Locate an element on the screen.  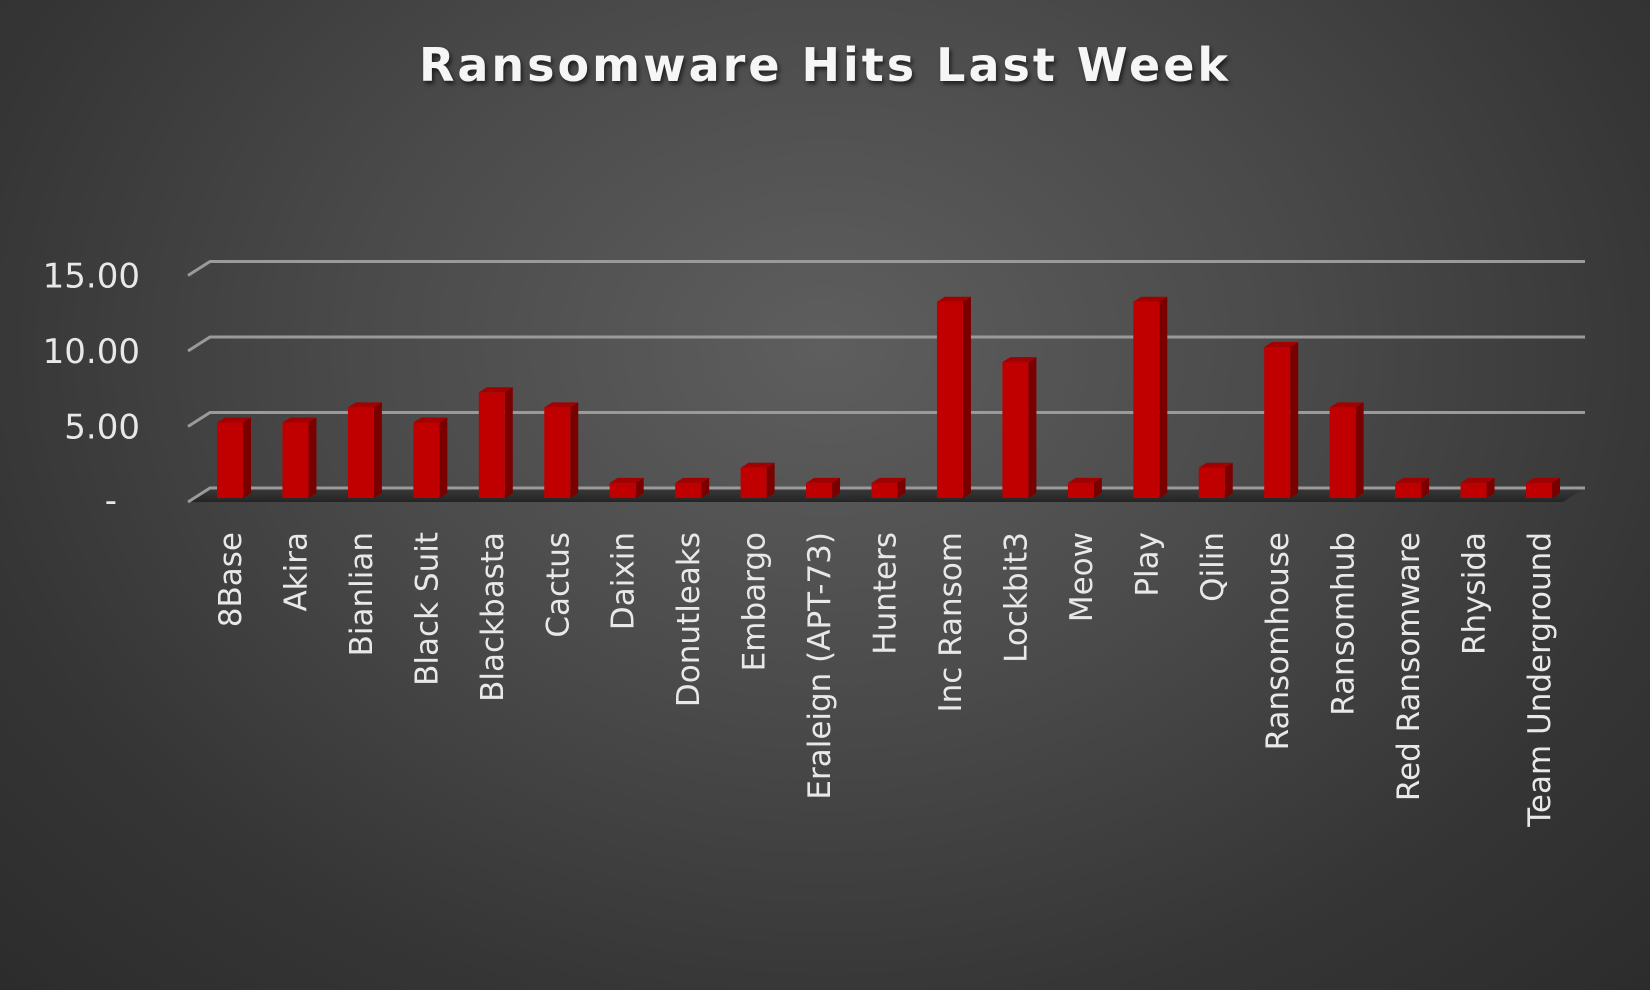
x-tick-label: Eraleign (APT-73) is located at coordinates (820, 666).